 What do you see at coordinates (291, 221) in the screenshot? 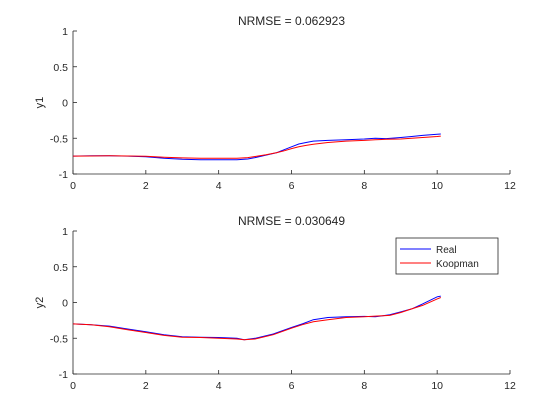
I see `chart-title: NRMSE = 0.030649` at bounding box center [291, 221].